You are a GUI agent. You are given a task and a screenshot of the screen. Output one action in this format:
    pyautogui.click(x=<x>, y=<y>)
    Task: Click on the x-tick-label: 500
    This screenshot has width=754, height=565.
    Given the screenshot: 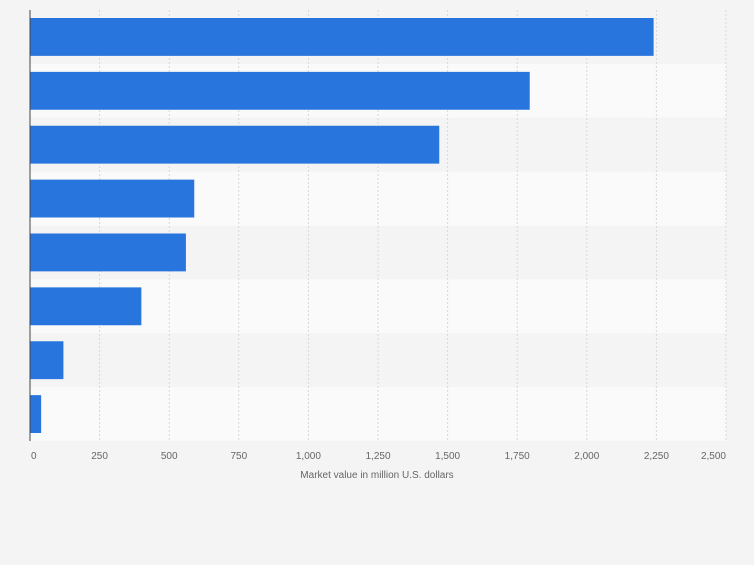 What is the action you would take?
    pyautogui.click(x=169, y=456)
    